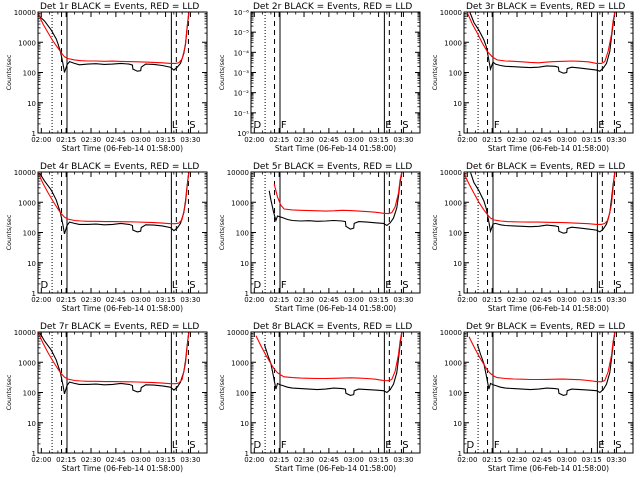  What do you see at coordinates (242, 74) in the screenshot?
I see `y-tick-label: 10⁻³` at bounding box center [242, 74].